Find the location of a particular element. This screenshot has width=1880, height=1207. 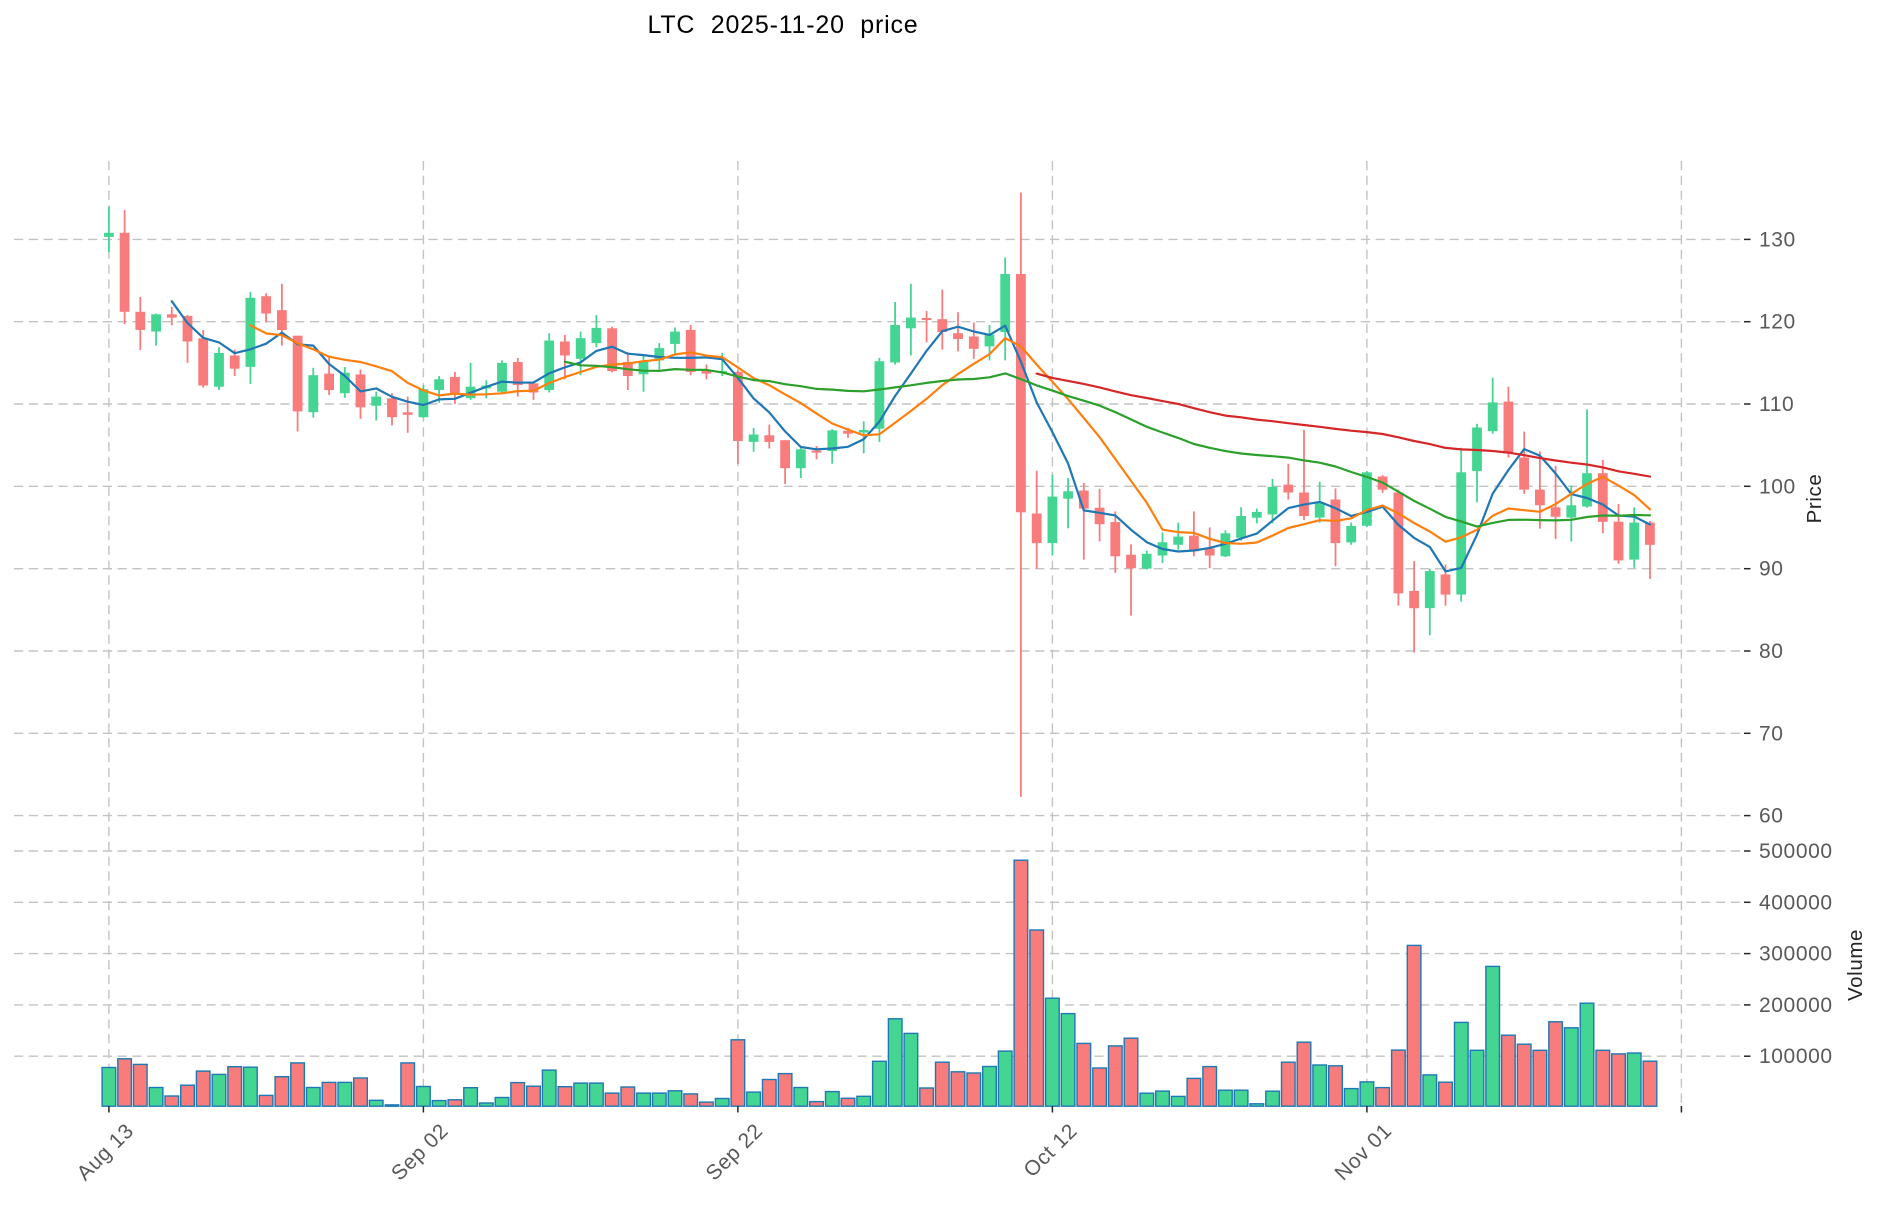

svg-text: Price is located at coordinates (1814, 499).